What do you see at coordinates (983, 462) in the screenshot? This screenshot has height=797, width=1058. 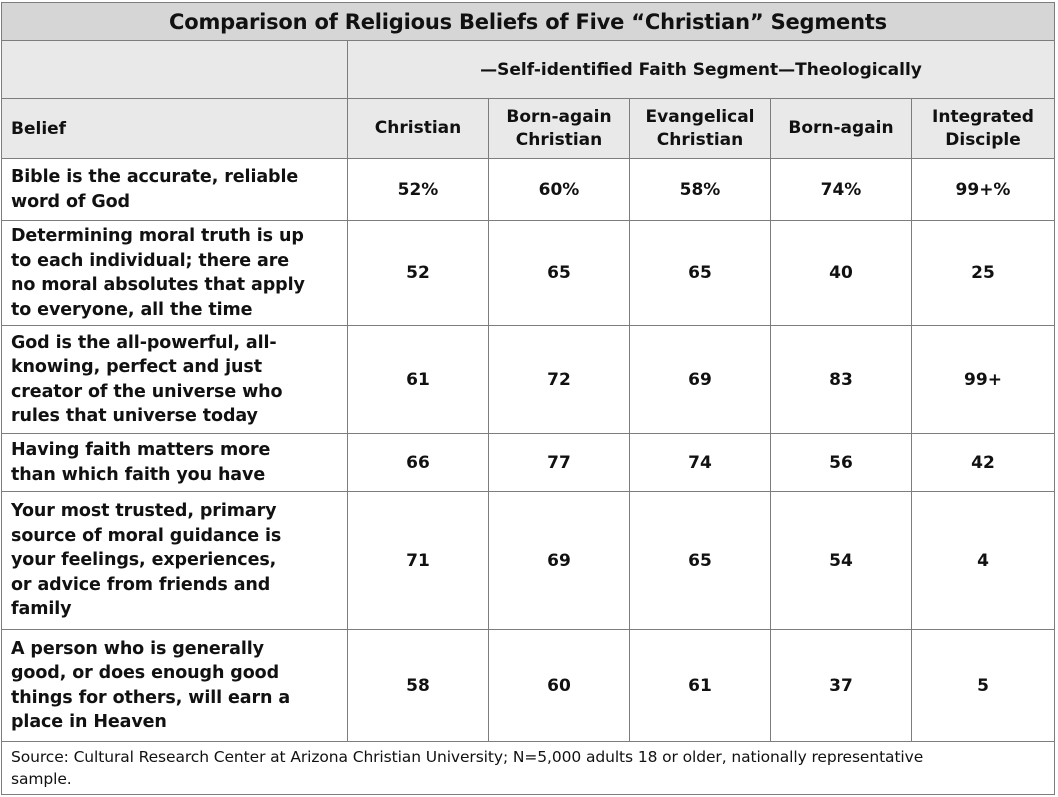 I see `value-cell: 42` at bounding box center [983, 462].